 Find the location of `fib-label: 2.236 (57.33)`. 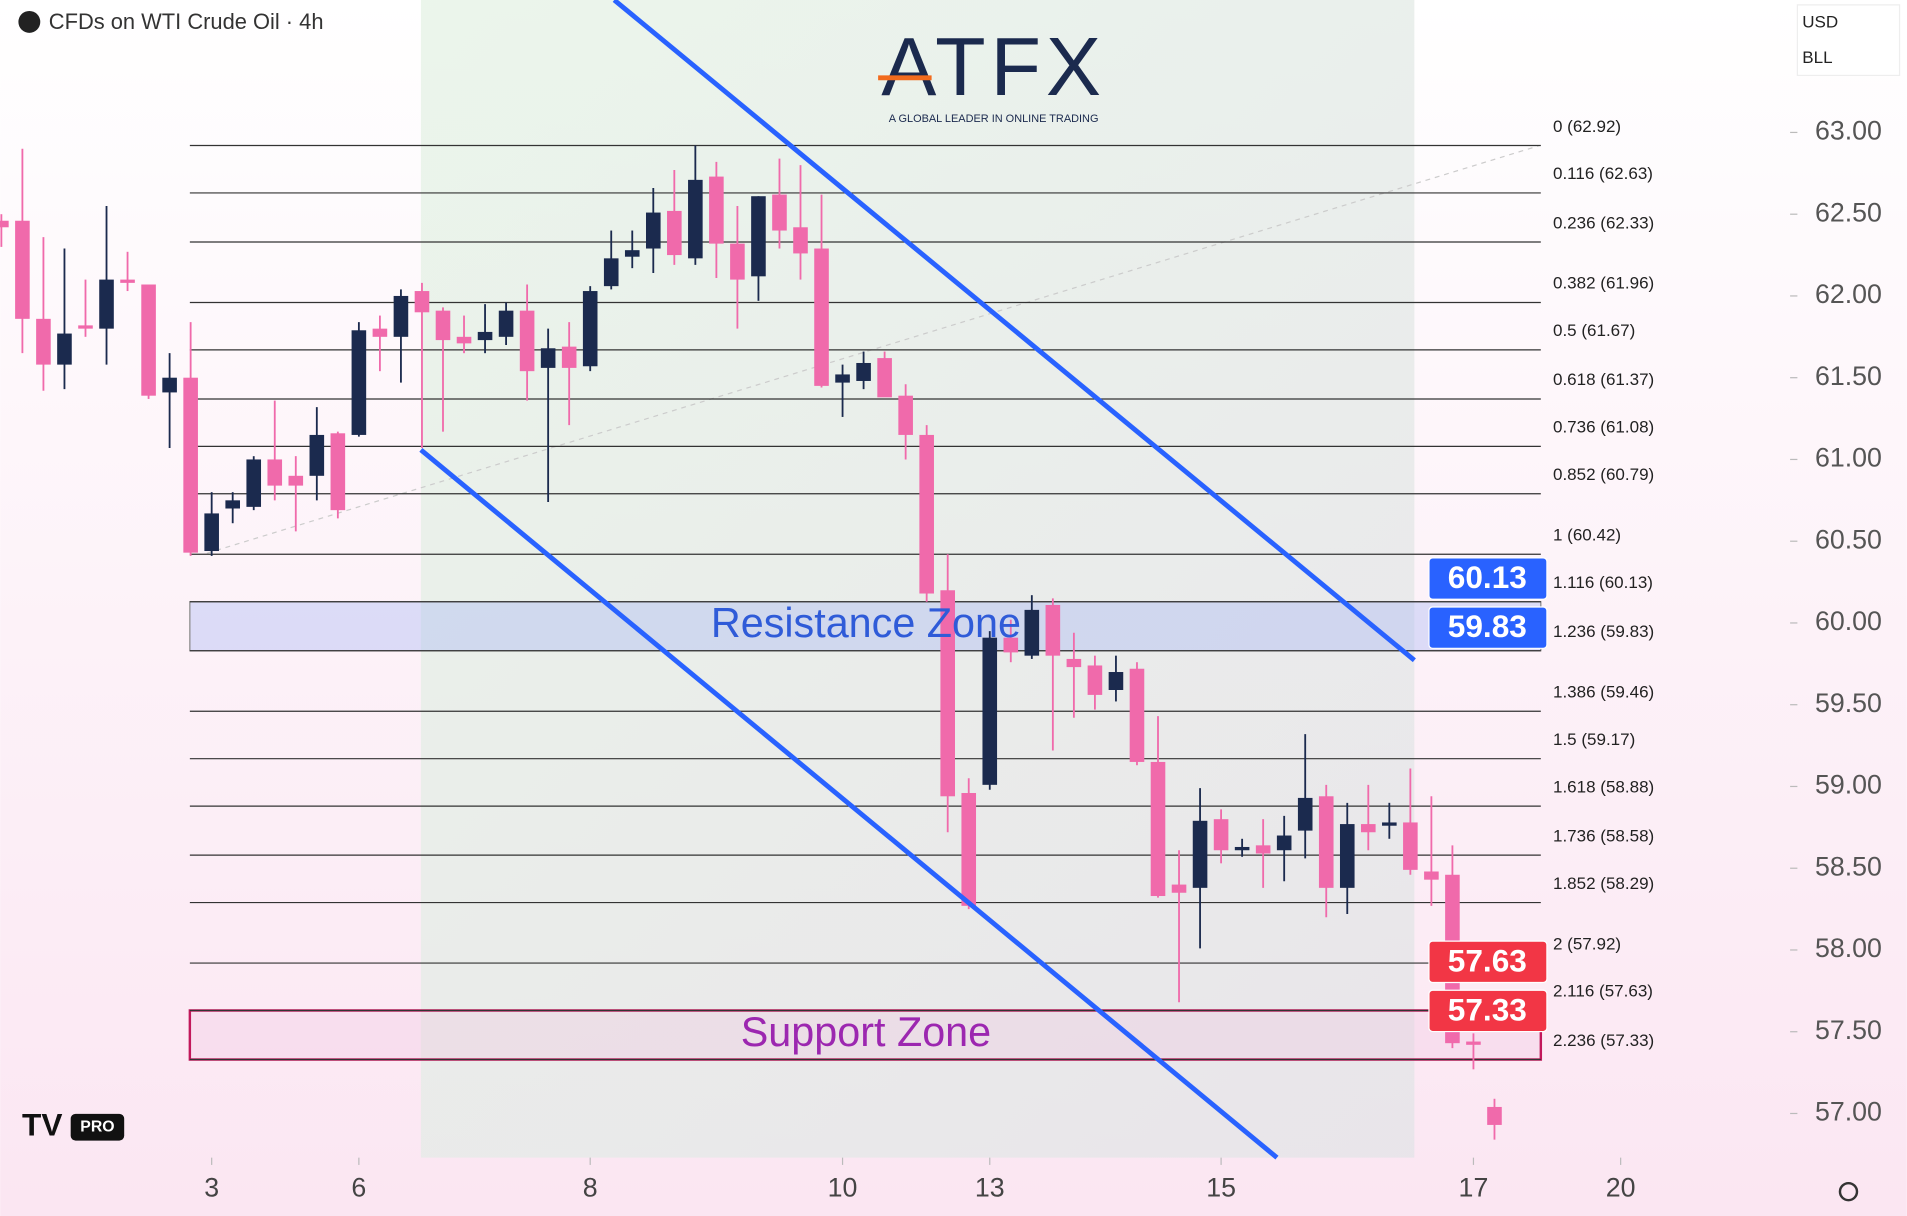

fib-label: 2.236 (57.33) is located at coordinates (1603, 1040).